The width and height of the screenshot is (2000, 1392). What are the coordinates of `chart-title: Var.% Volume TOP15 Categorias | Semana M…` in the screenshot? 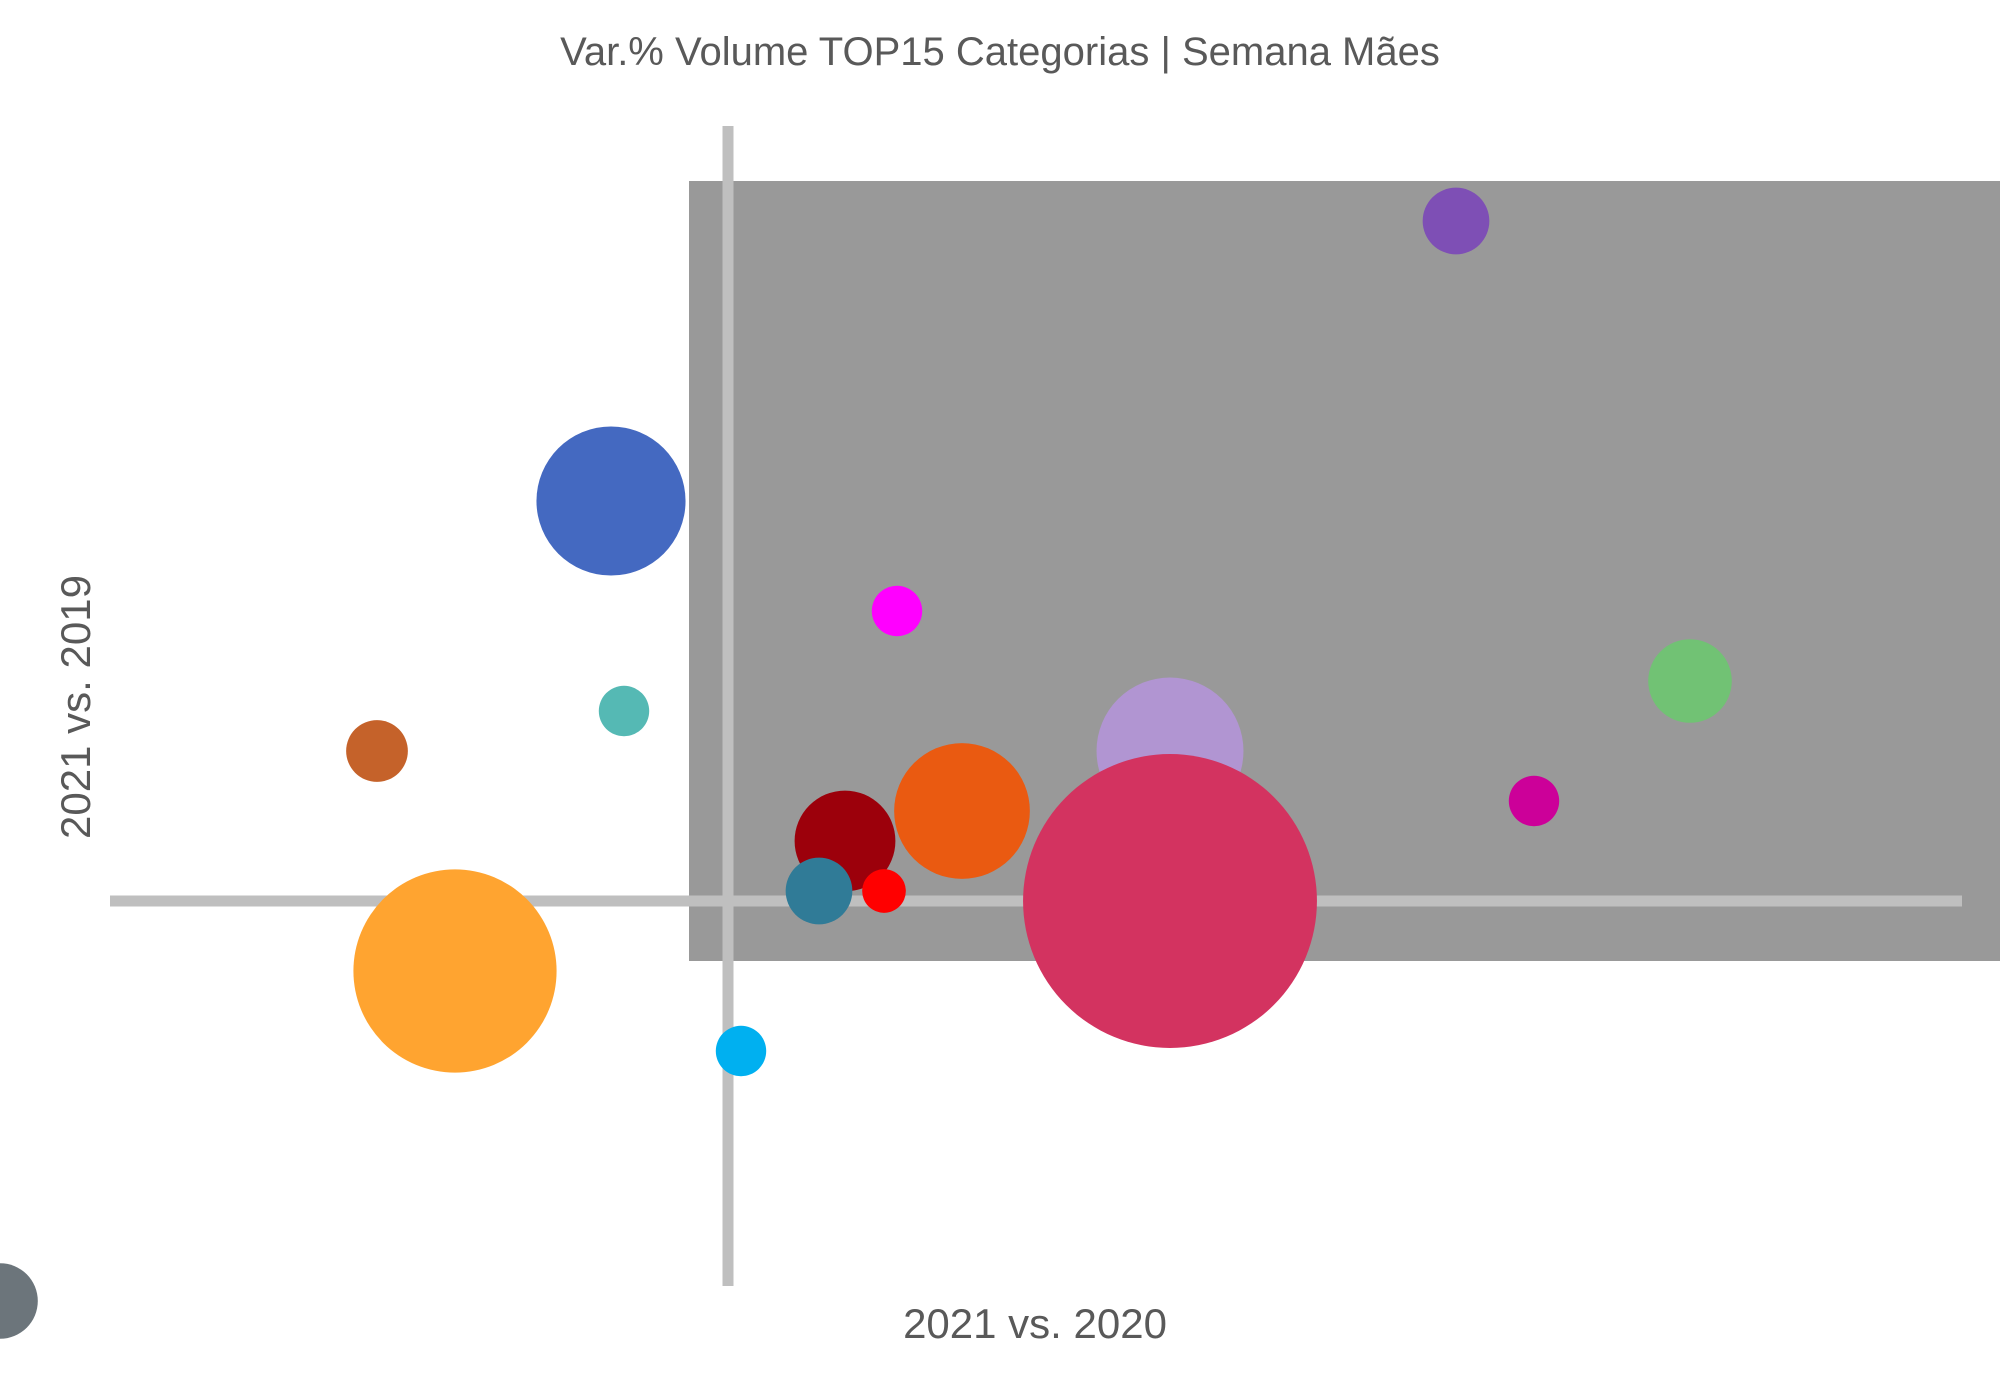 It's located at (1000, 52).